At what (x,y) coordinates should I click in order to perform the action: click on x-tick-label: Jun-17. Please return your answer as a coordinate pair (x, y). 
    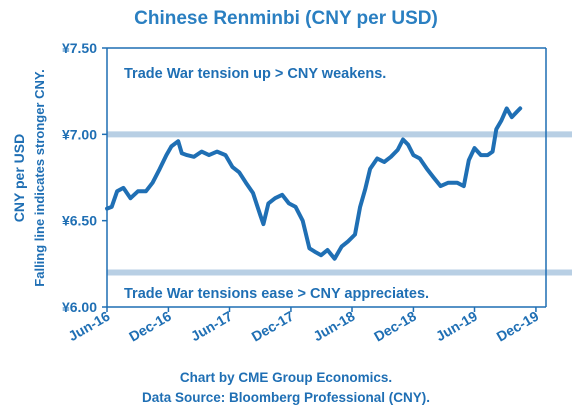
    Looking at the image, I should click on (211, 326).